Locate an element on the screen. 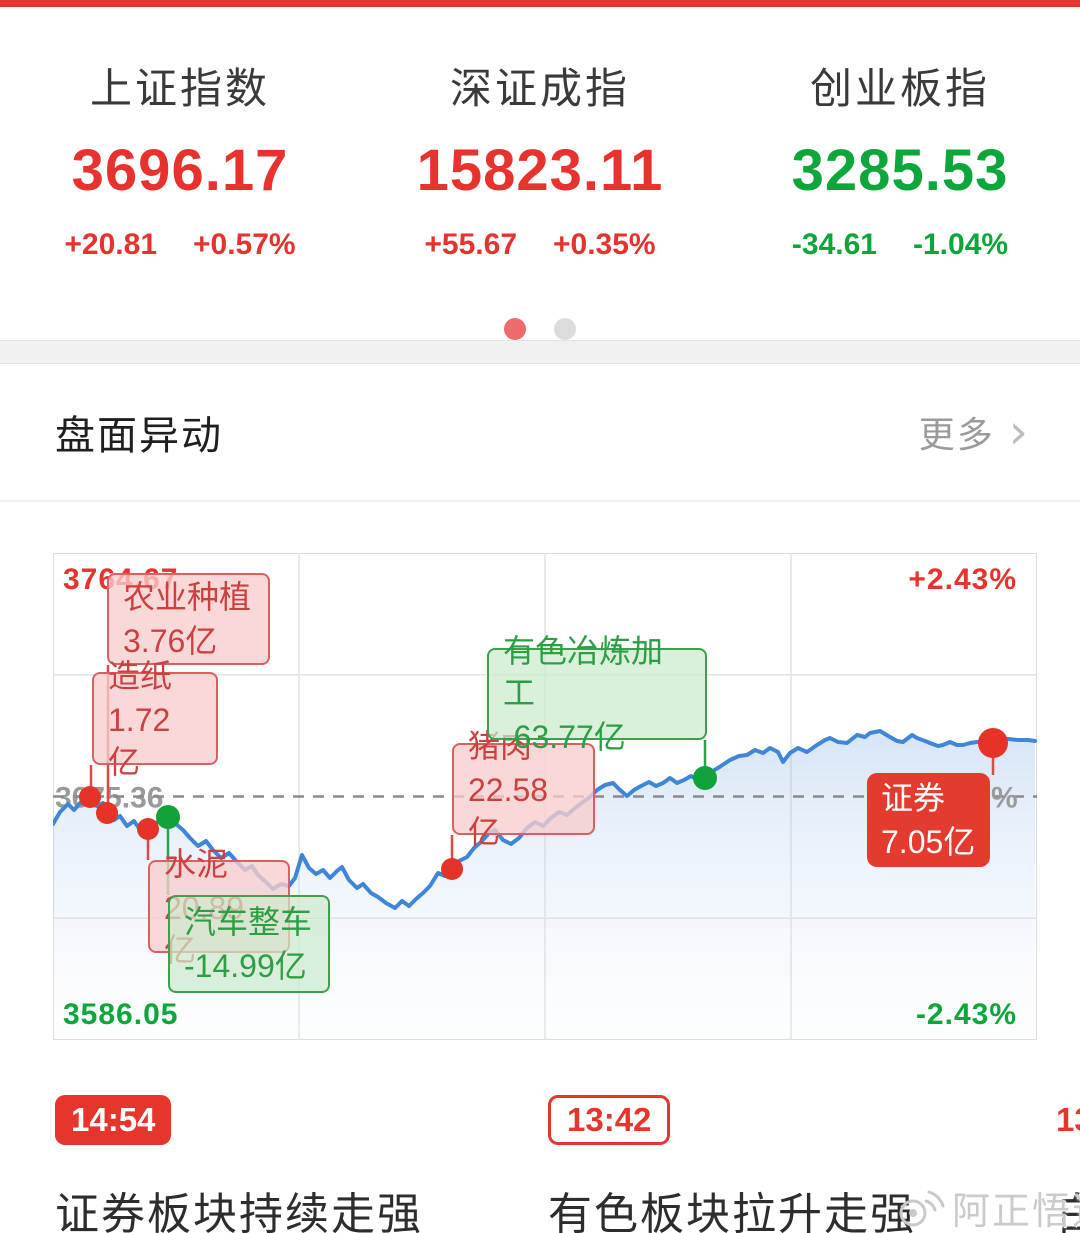  index-card-chinext: 创业板指 3285.53 -34.61 -1.04% is located at coordinates (900, 202).